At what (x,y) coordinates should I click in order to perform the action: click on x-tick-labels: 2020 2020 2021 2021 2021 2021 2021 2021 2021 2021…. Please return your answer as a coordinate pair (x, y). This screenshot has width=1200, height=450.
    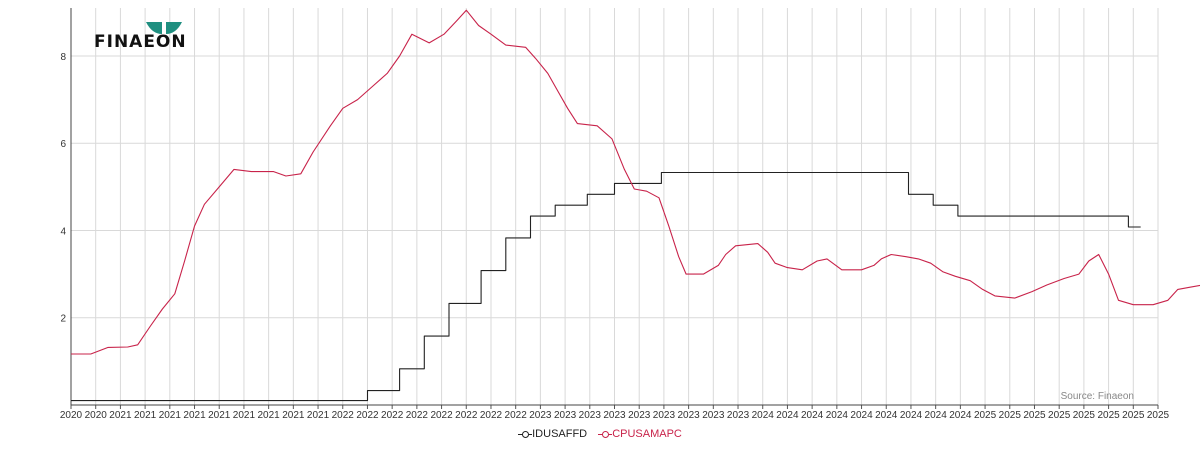
    Looking at the image, I should click on (615, 415).